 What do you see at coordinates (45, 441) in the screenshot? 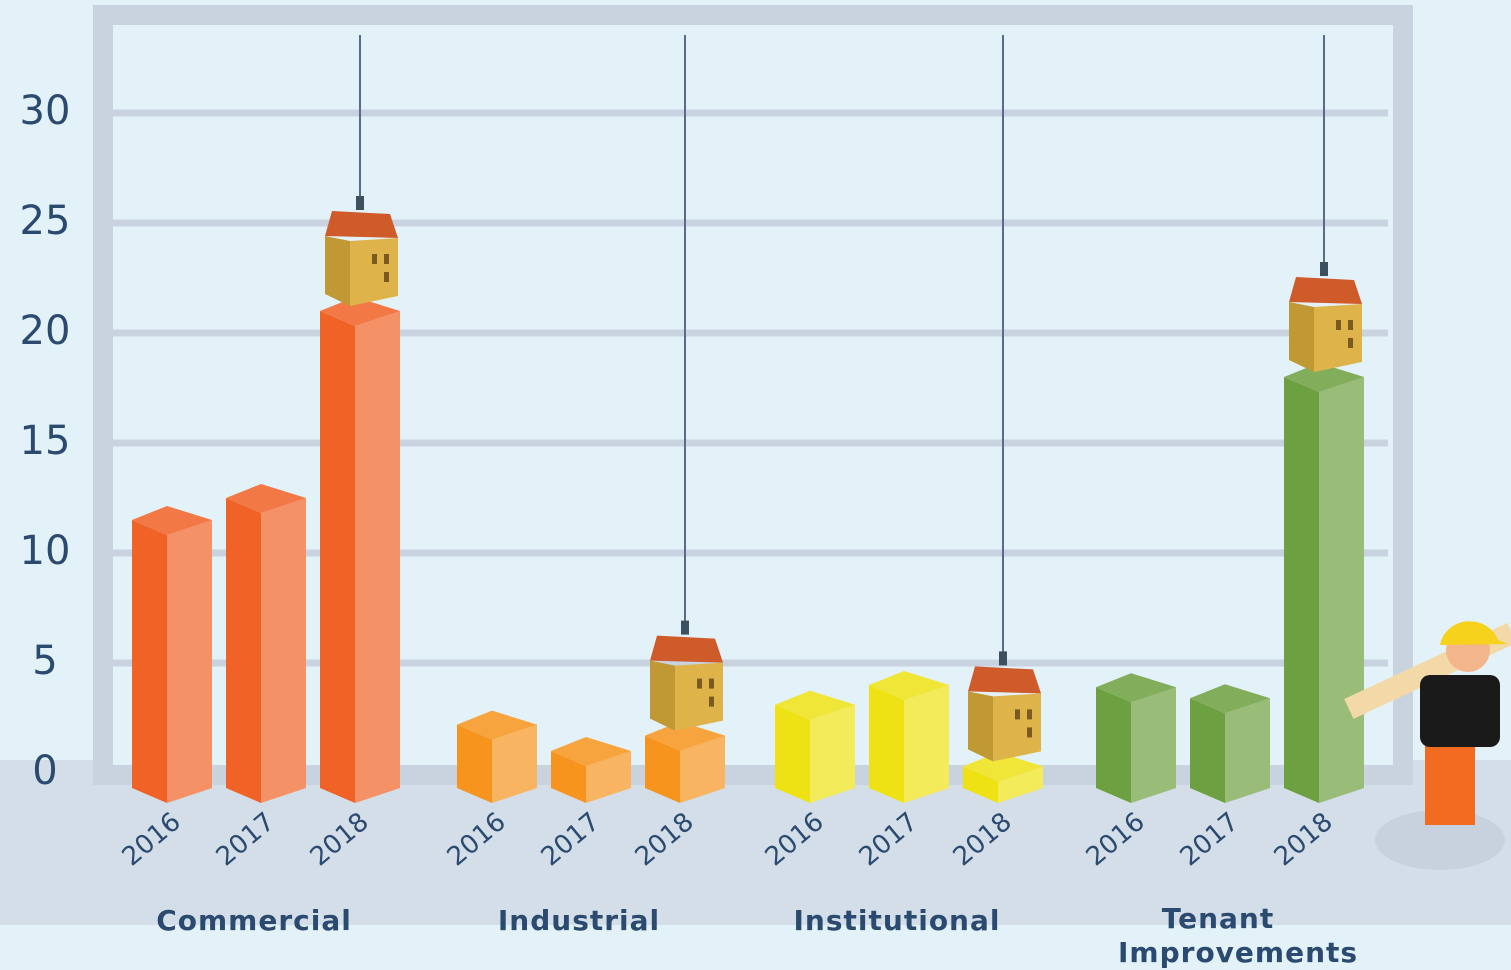
I see `y-tick-label: 15` at bounding box center [45, 441].